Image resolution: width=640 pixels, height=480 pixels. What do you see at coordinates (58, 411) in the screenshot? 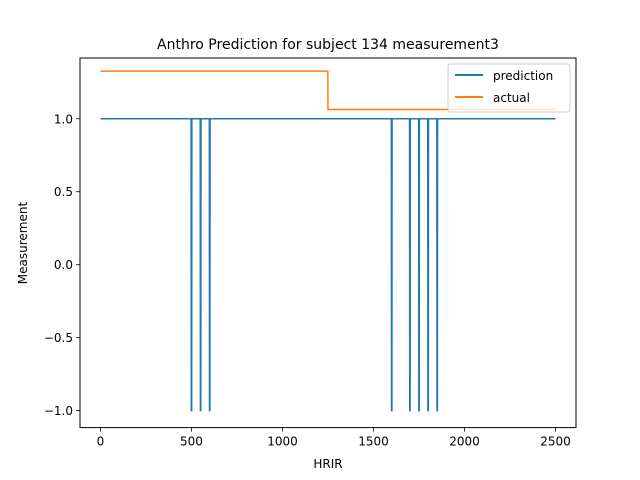
I see `y-tick-label: −1.0` at bounding box center [58, 411].